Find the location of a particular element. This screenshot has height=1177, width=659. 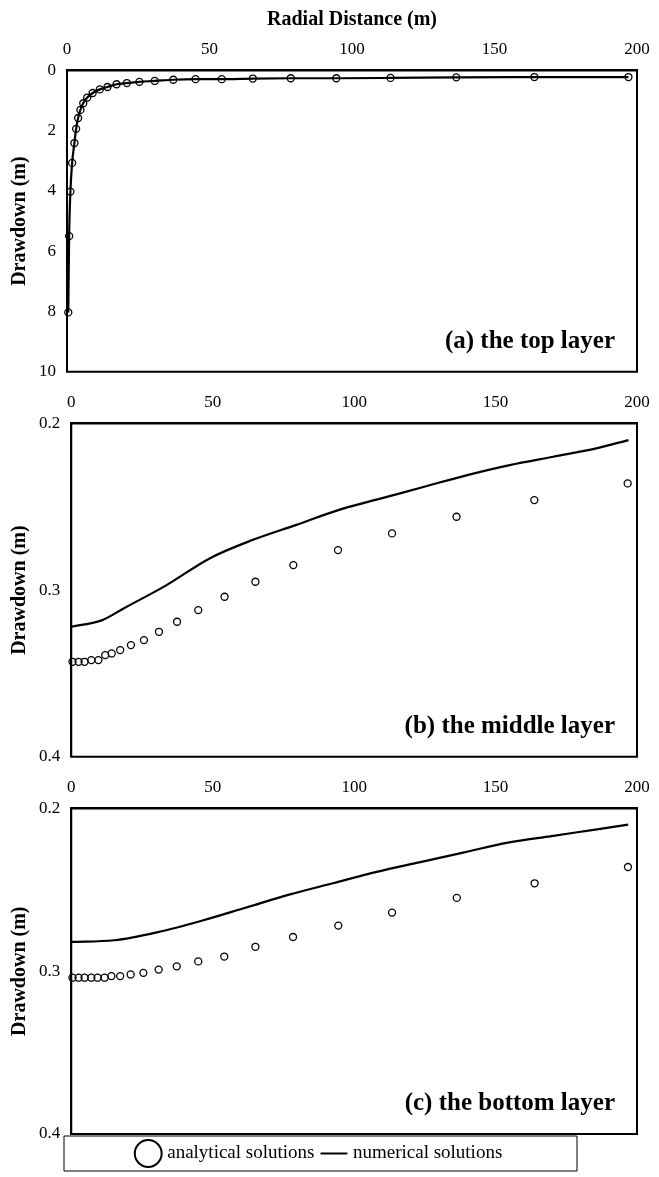

annotation: (b) the middle layer is located at coordinates (509, 724).